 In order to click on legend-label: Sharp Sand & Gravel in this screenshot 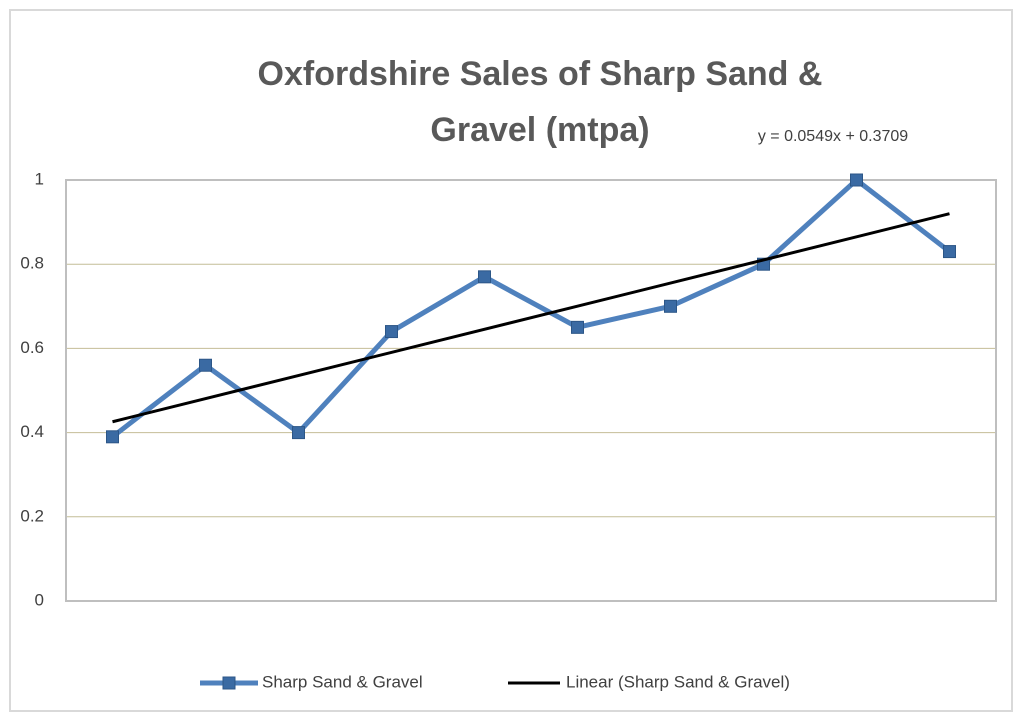, I will do `click(342, 681)`.